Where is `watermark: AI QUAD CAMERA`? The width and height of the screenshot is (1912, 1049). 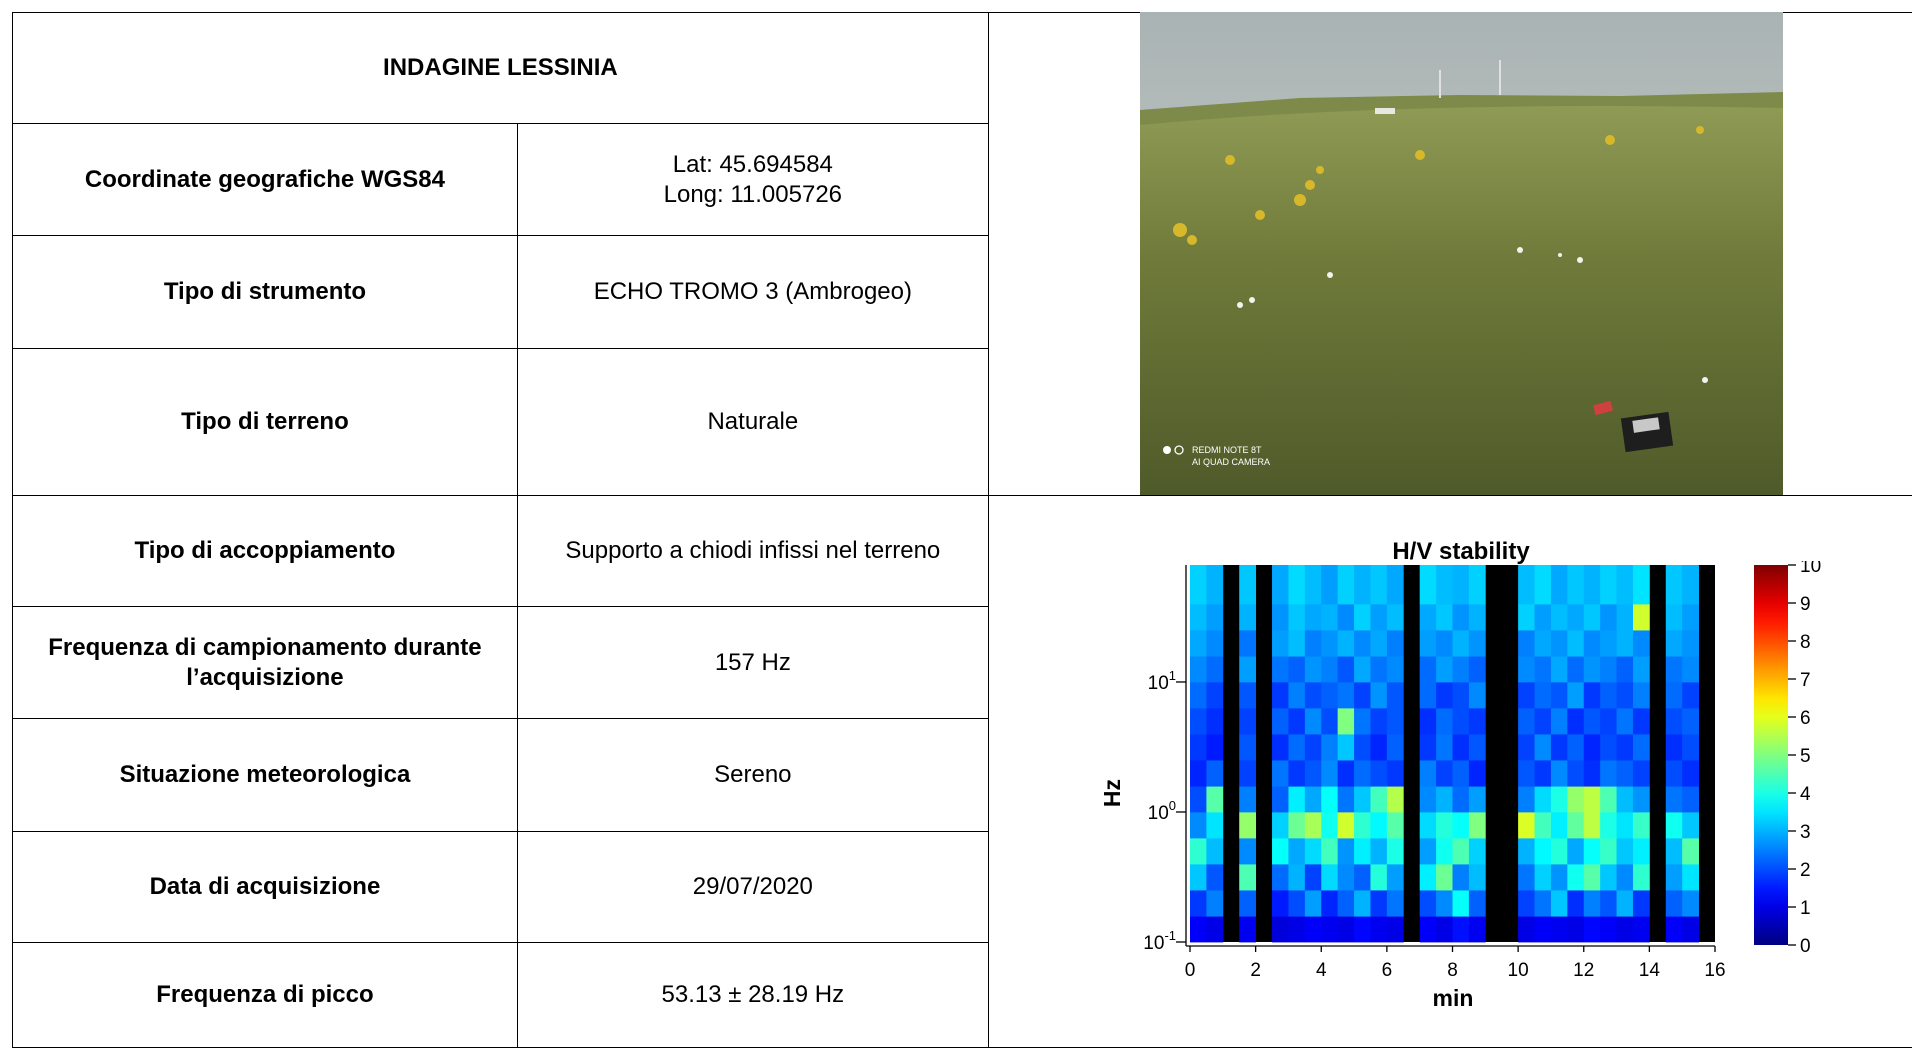 watermark: AI QUAD CAMERA is located at coordinates (1231, 462).